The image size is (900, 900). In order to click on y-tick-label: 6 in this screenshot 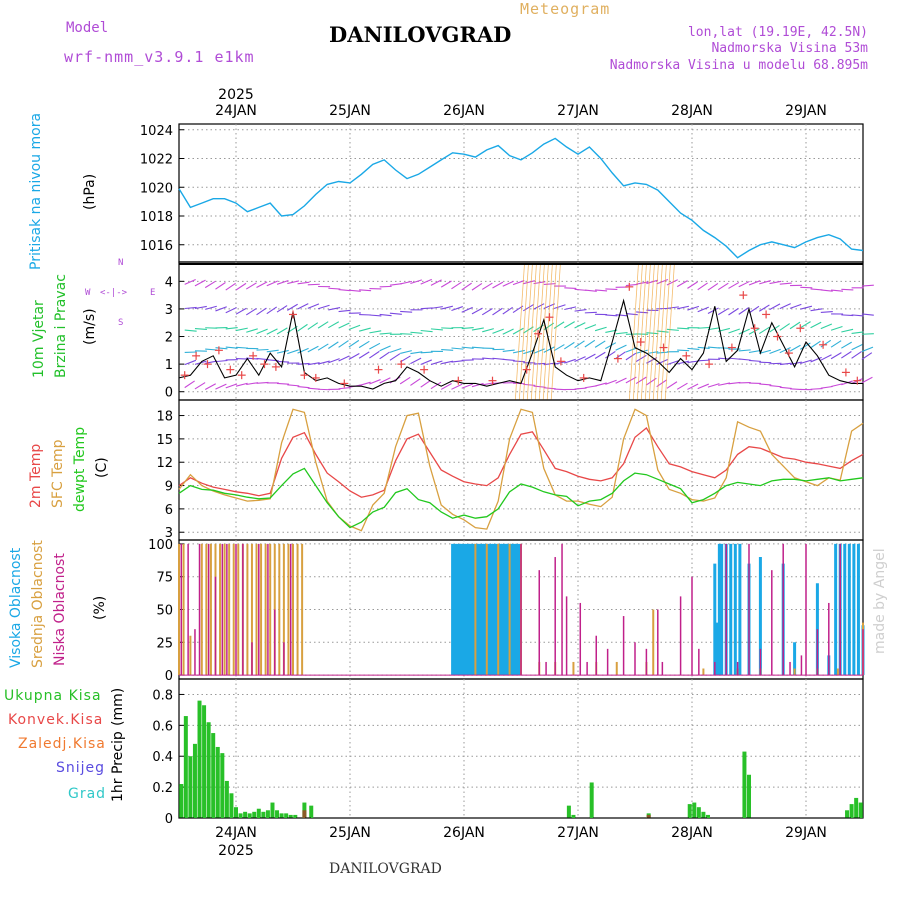, I will do `click(169, 510)`.